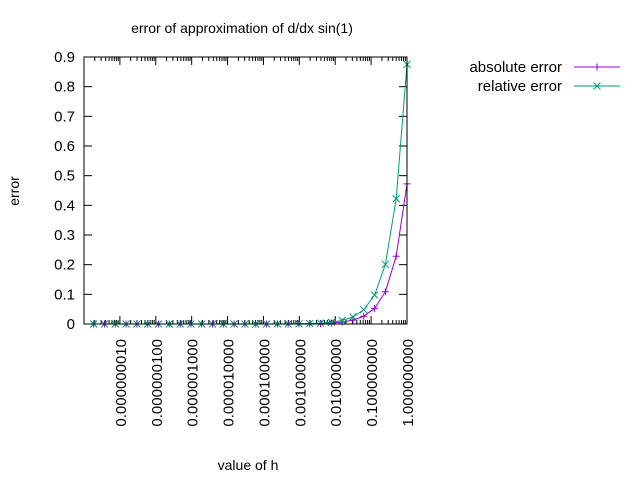  I want to click on x-tick-label: 0.001000000, so click(300, 383).